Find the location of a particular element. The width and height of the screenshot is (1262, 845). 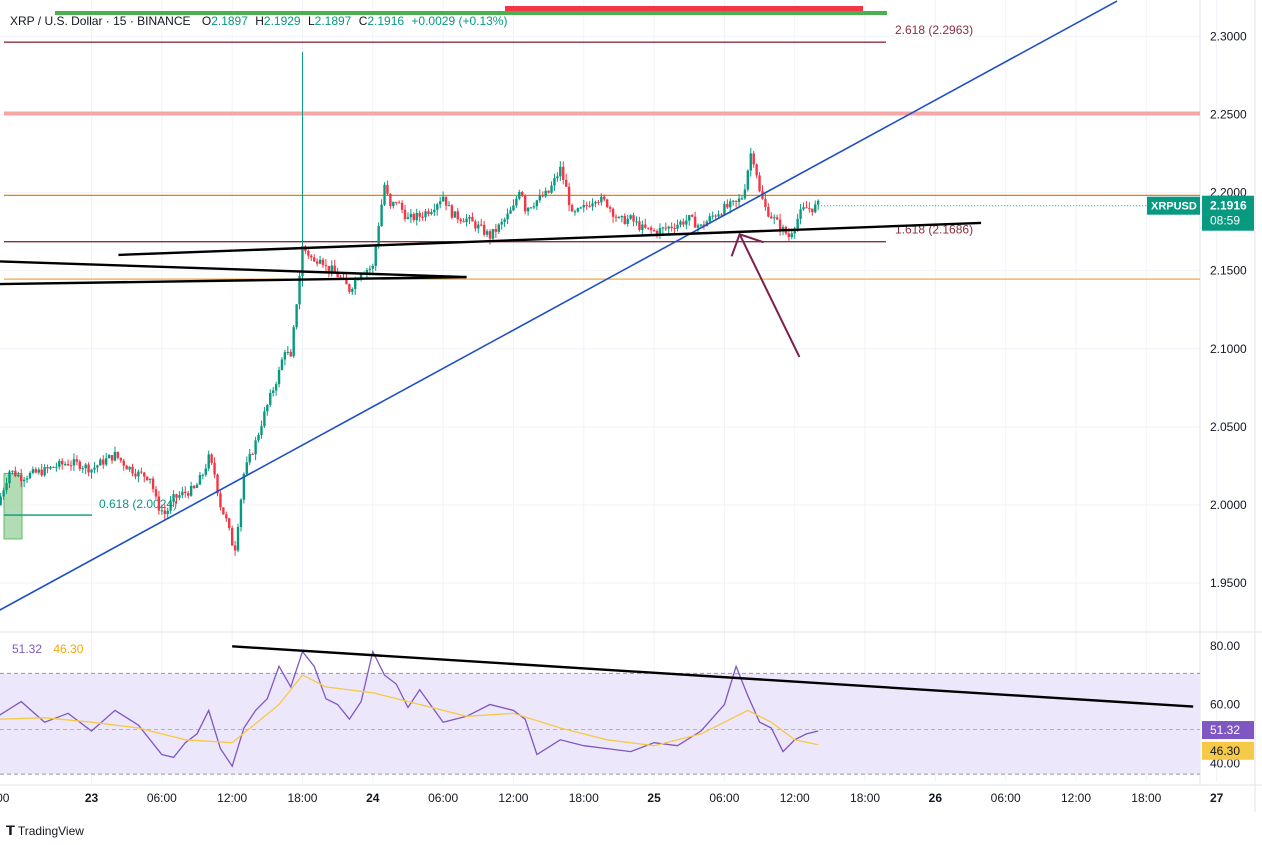

rsi-legend-value: 51.32 is located at coordinates (27, 649).